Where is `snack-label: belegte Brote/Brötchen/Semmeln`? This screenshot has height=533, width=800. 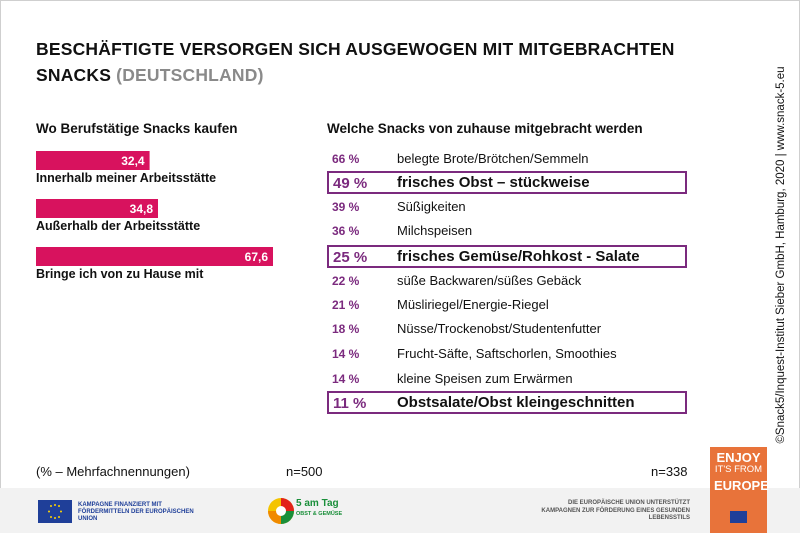
snack-label: belegte Brote/Brötchen/Semmeln is located at coordinates (493, 158).